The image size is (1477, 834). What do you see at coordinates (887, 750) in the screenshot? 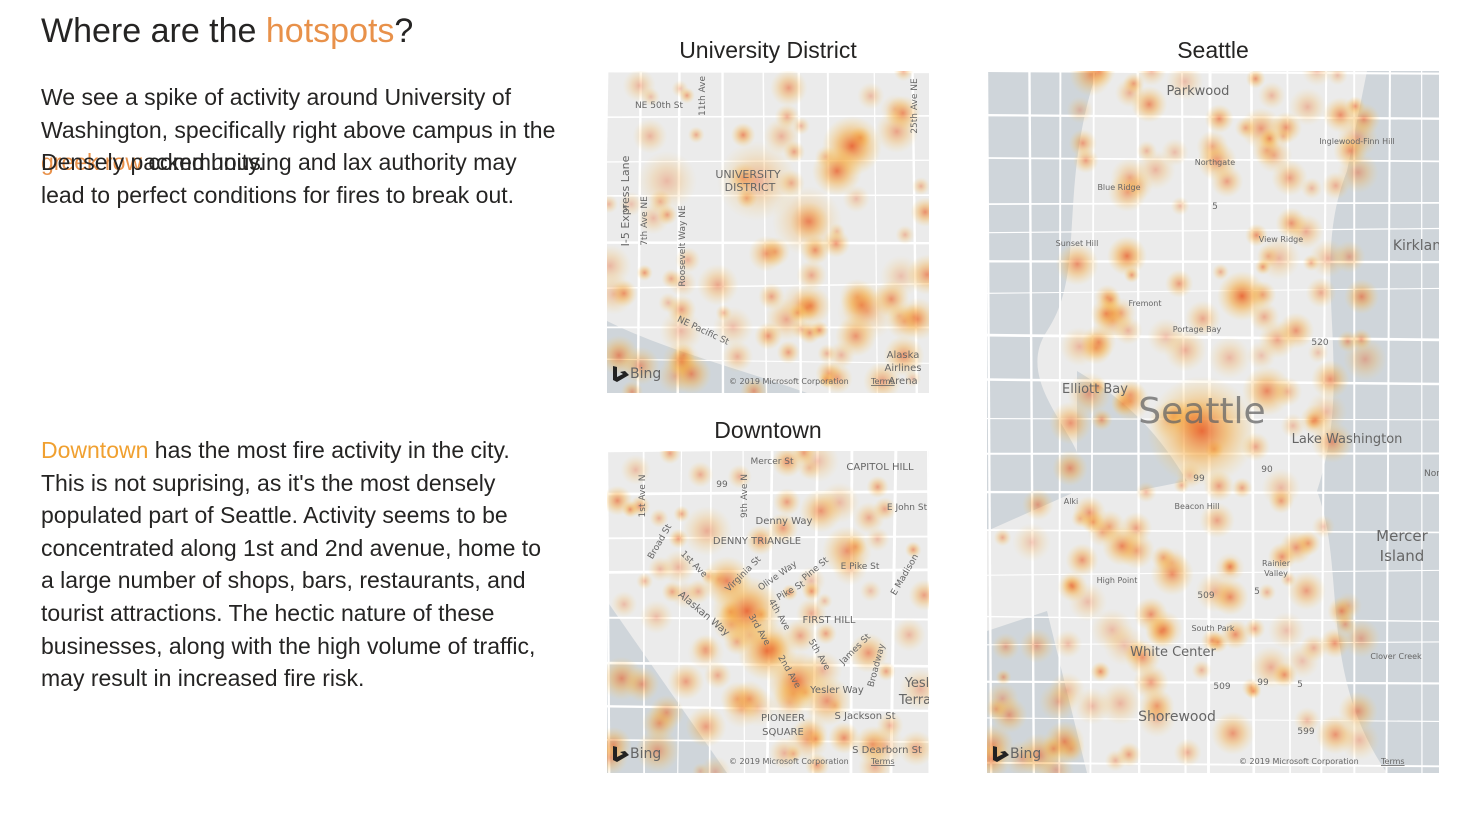
I see `map-label: S Dearborn St` at bounding box center [887, 750].